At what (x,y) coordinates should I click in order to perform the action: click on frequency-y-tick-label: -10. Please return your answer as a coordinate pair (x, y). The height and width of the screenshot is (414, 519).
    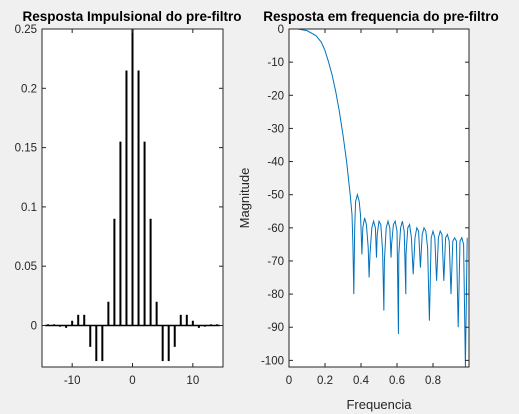
    Looking at the image, I should click on (275, 63).